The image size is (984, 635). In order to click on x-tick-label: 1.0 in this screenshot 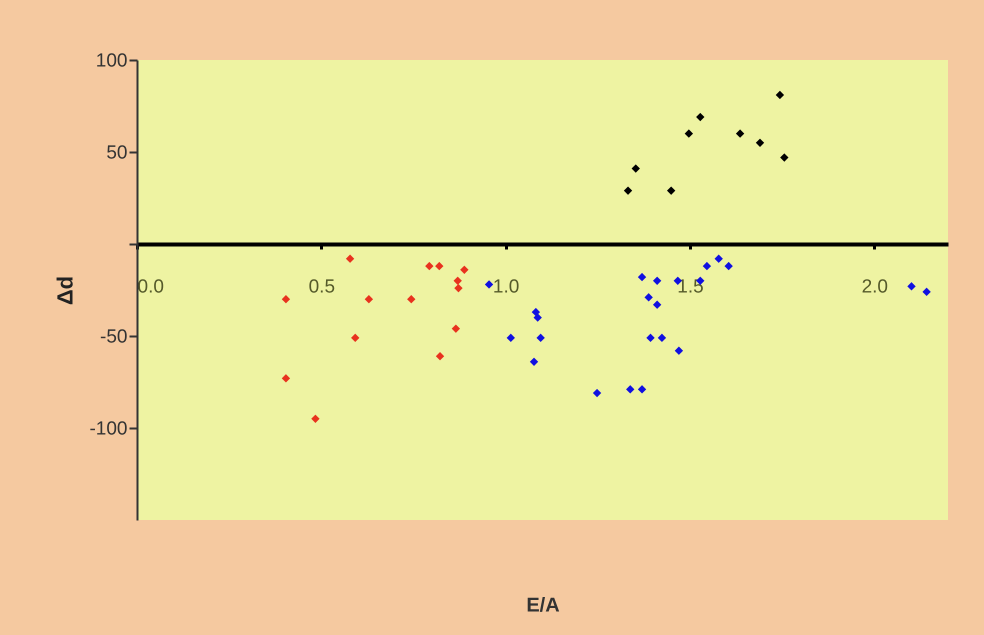, I will do `click(506, 287)`.